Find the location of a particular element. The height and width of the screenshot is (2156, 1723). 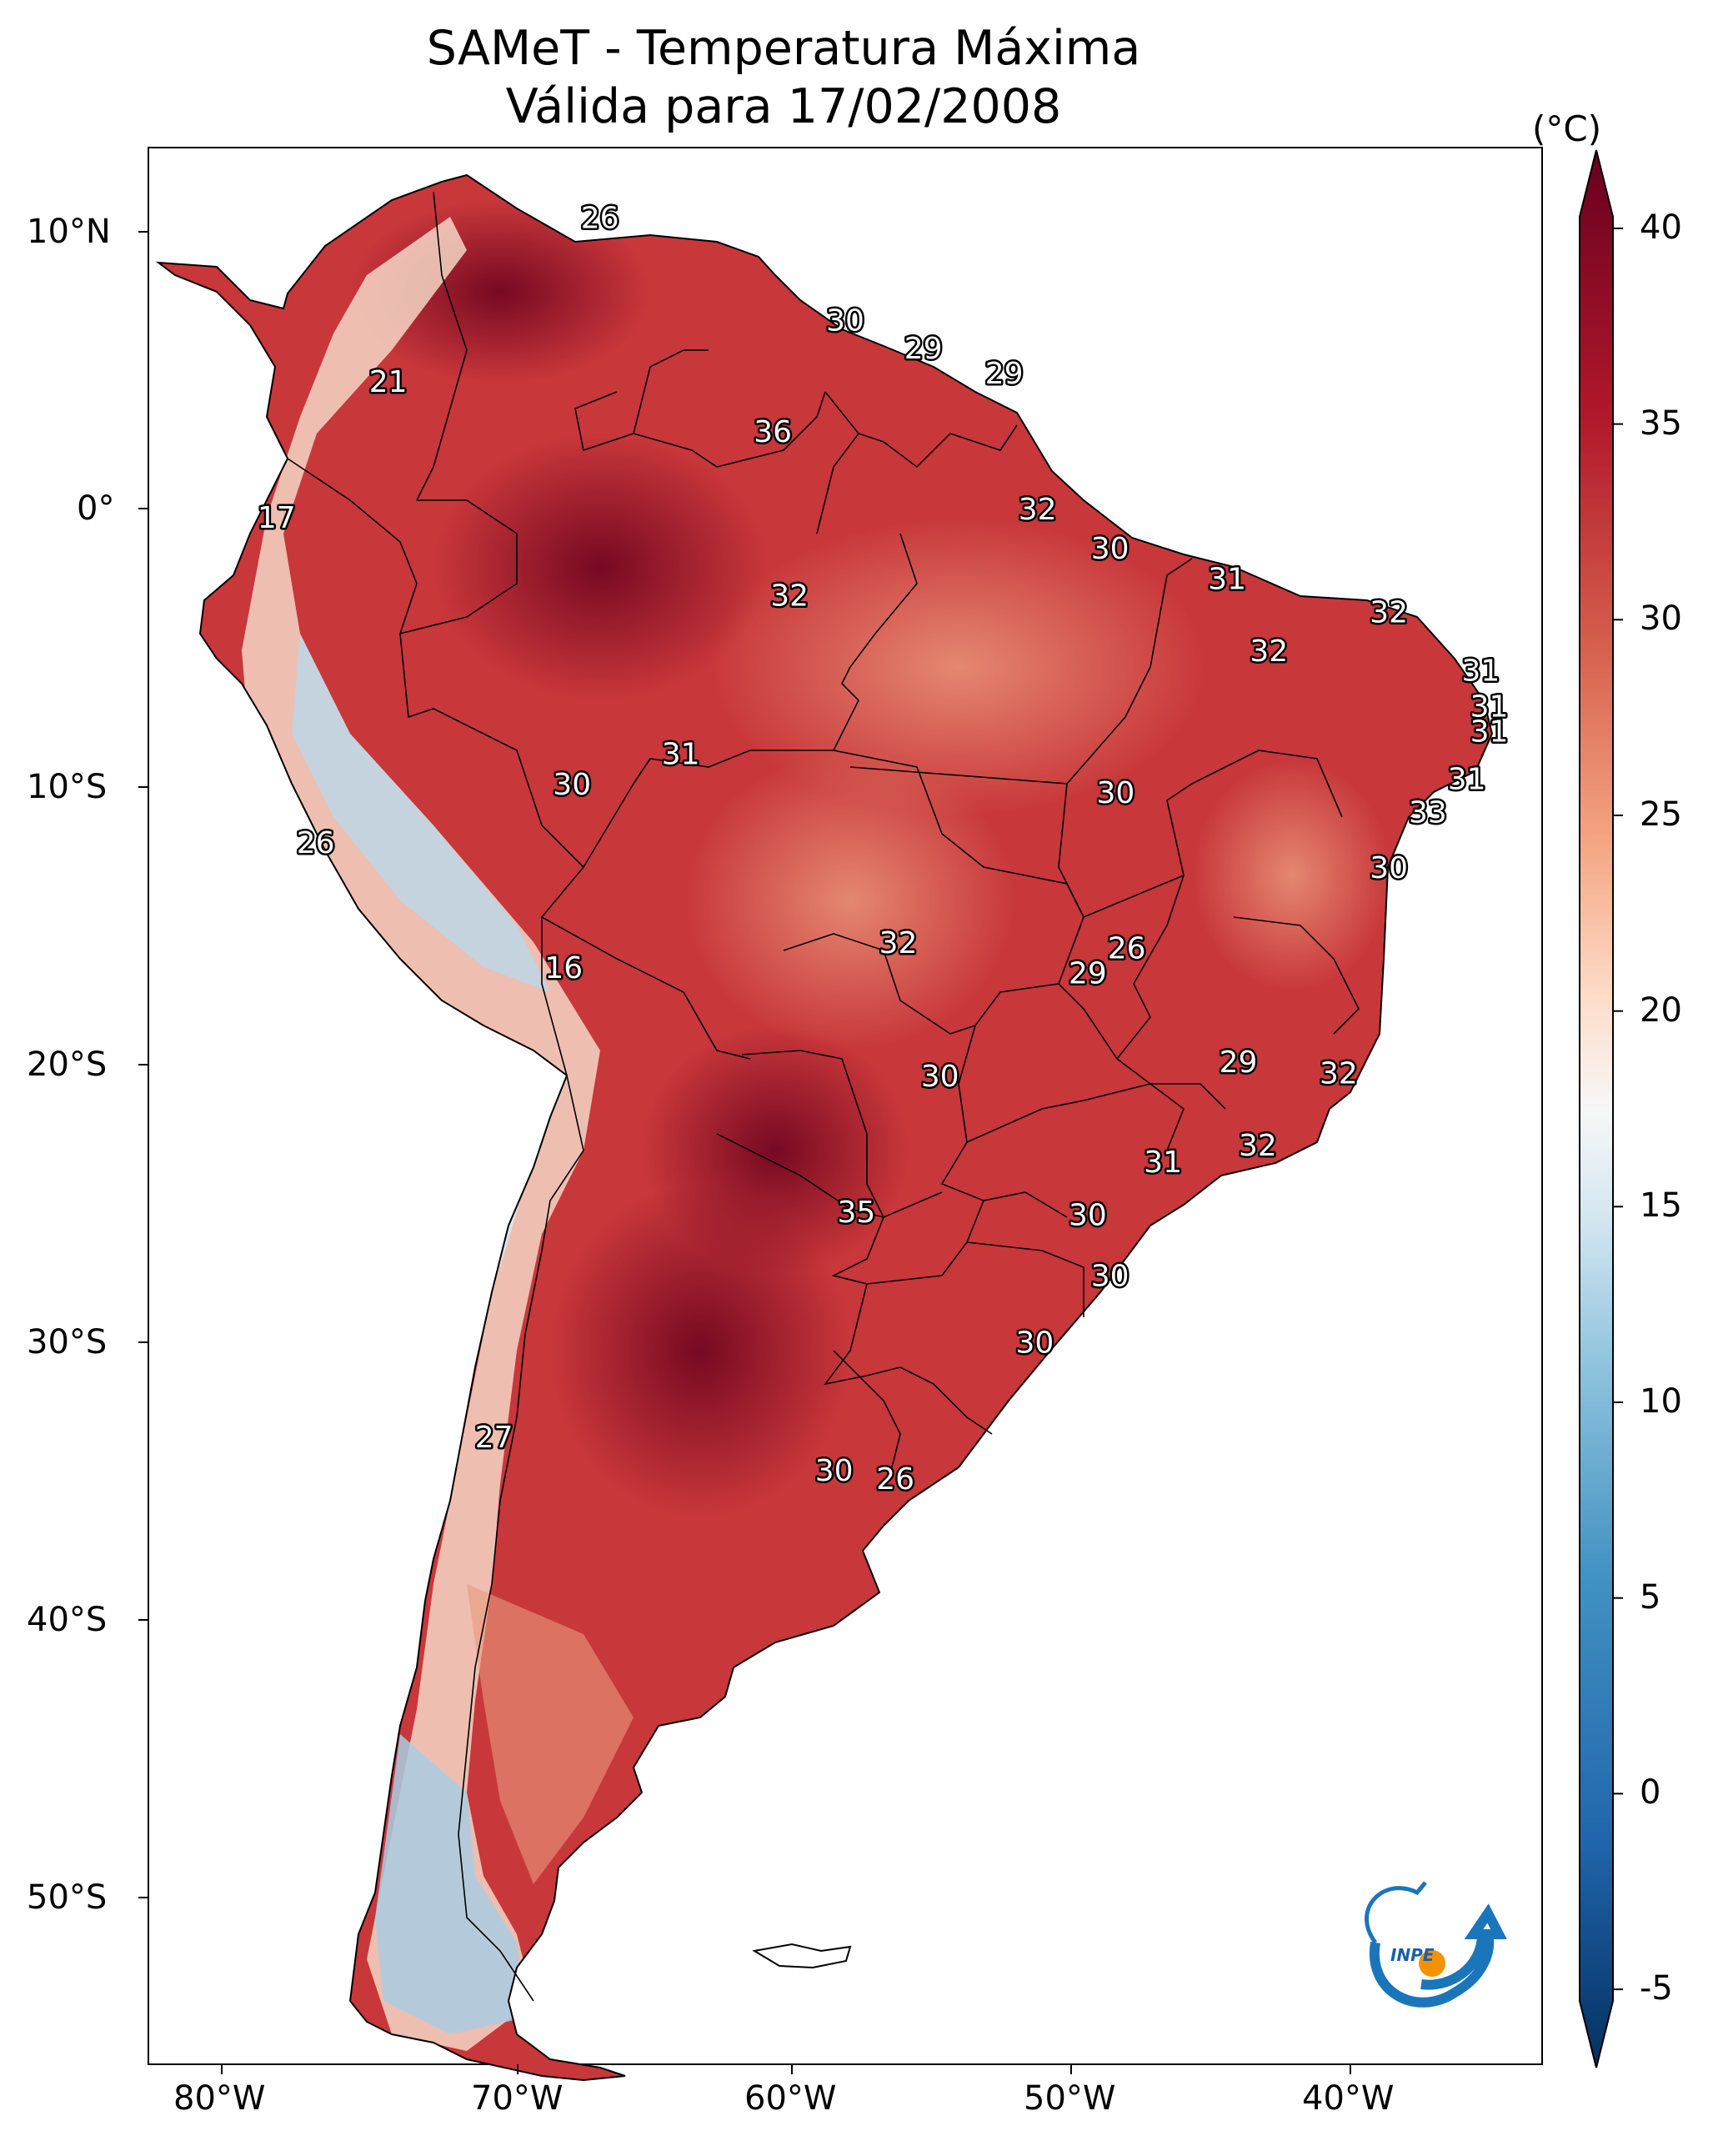

colorbar-tick-label: 35 is located at coordinates (1661, 424).